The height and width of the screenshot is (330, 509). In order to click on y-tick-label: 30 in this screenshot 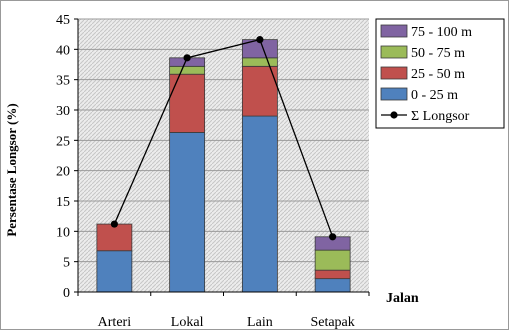, I will do `click(63, 111)`.